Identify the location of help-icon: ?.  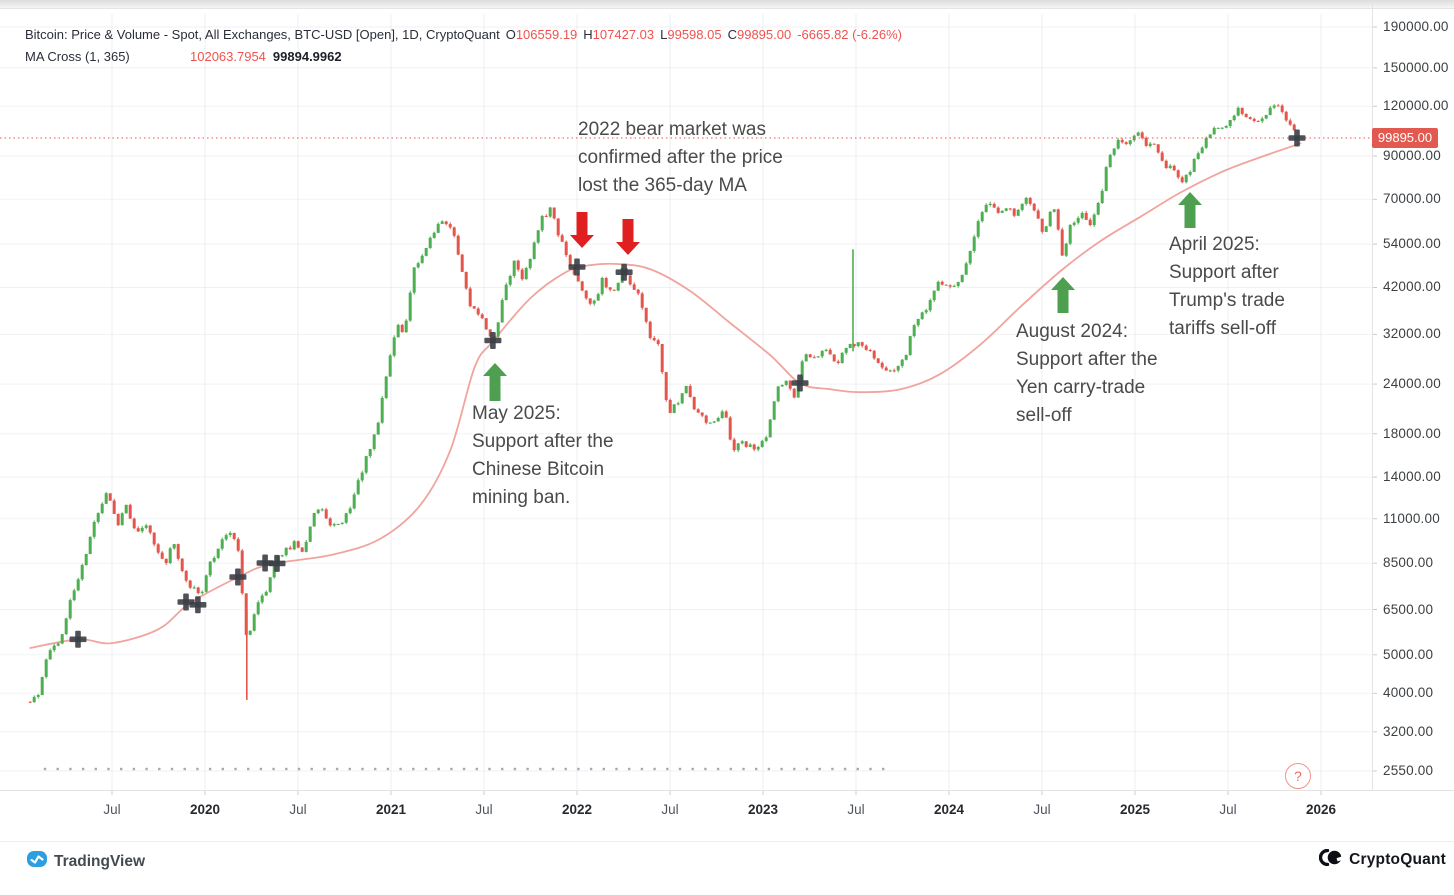
(1298, 776).